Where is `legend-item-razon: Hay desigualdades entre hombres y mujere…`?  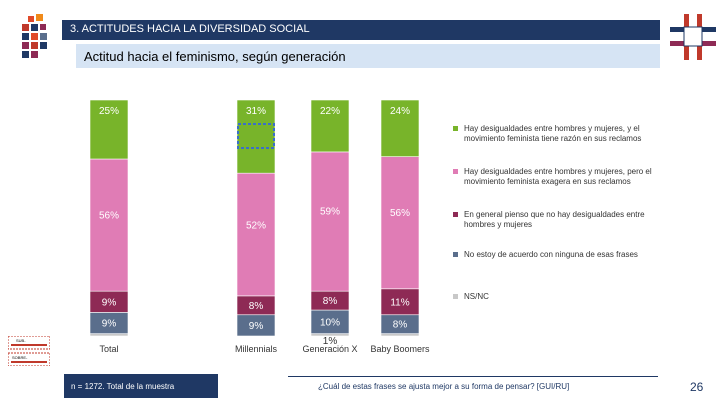 legend-item-razon: Hay desigualdades entre hombres y mujere… is located at coordinates (560, 134).